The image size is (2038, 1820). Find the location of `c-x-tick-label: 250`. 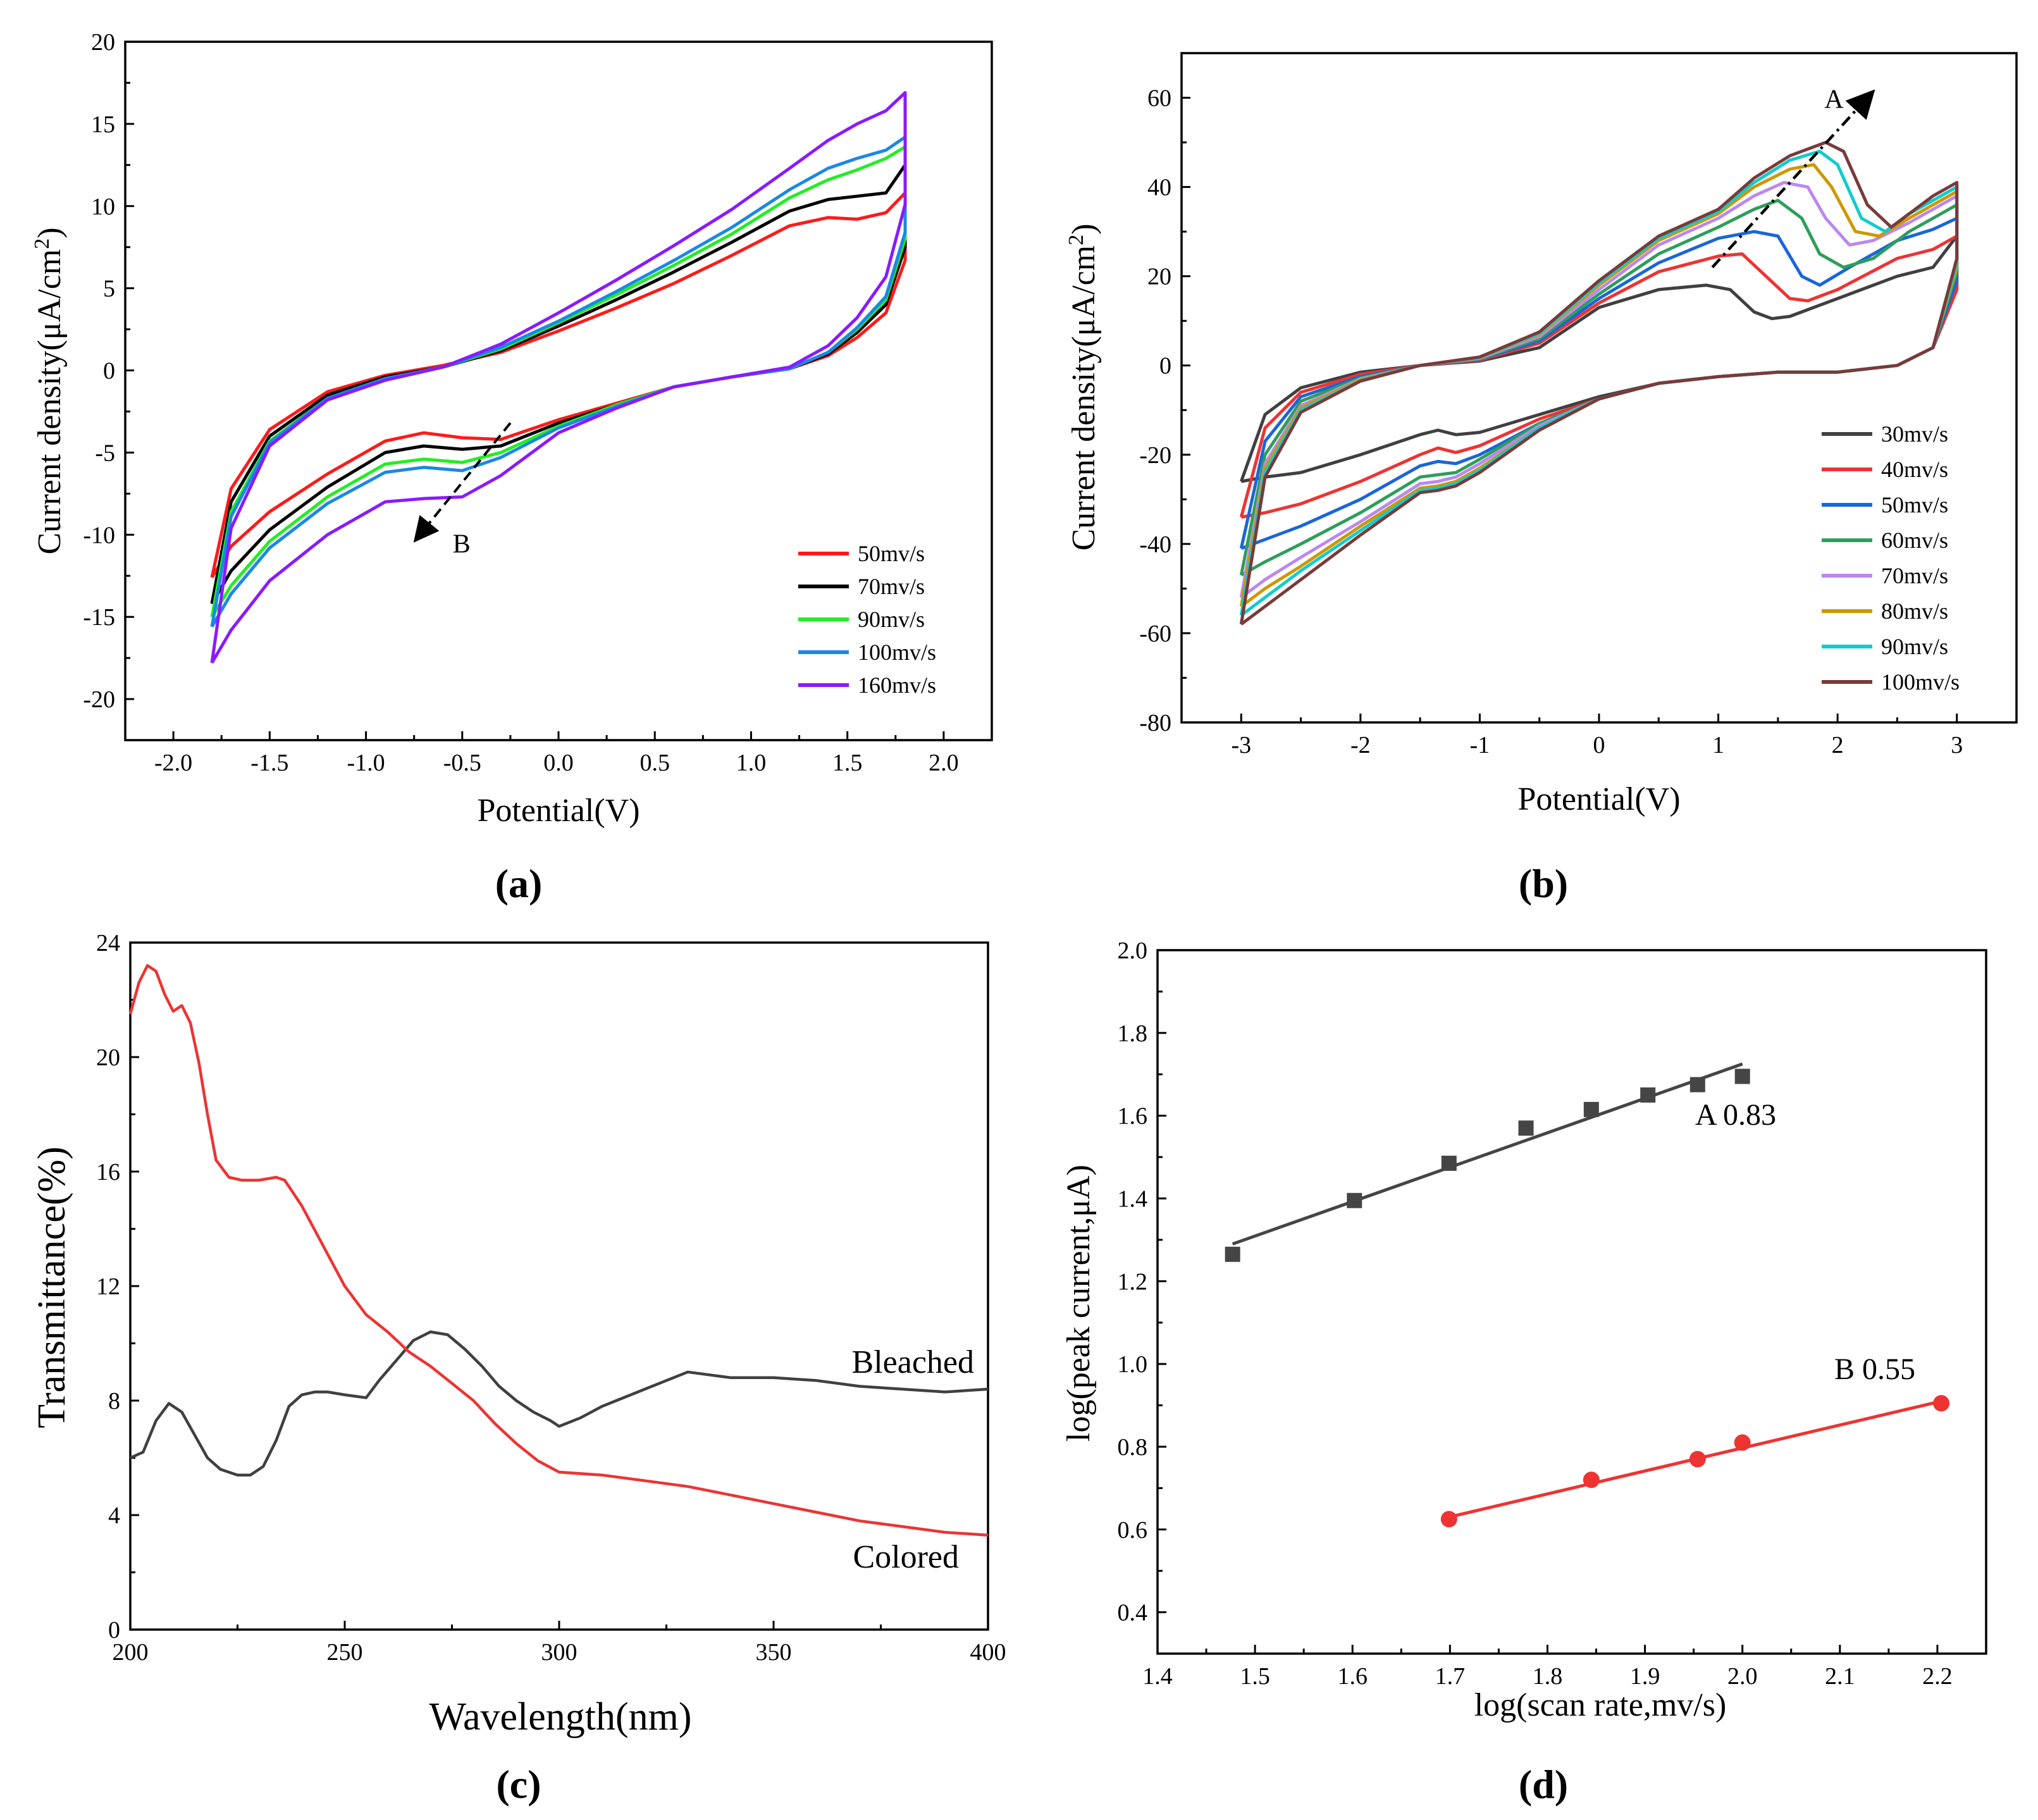

c-x-tick-label: 250 is located at coordinates (345, 1652).